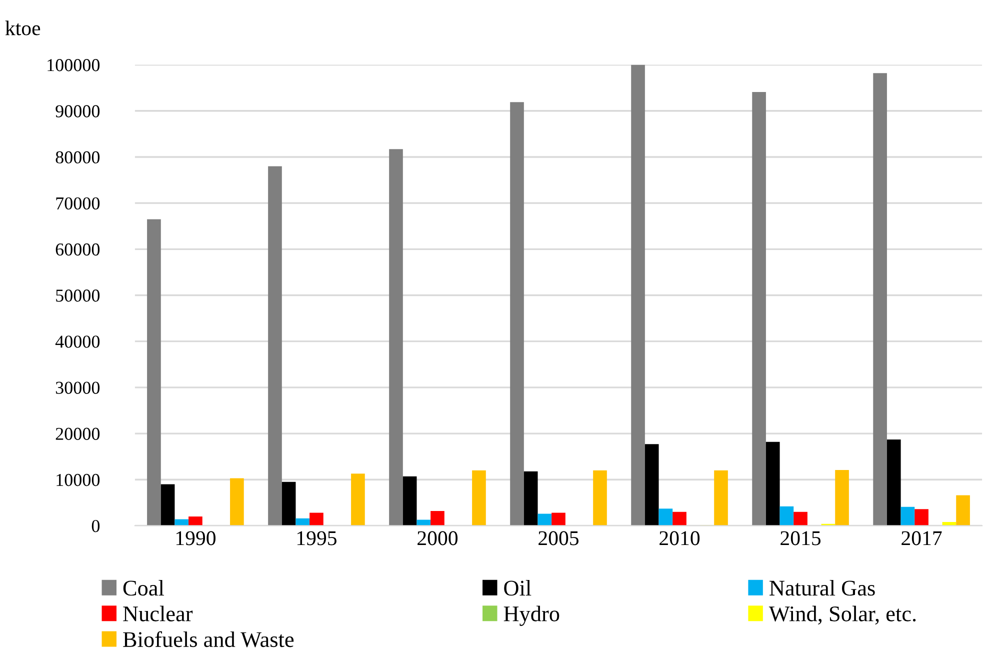  What do you see at coordinates (78, 480) in the screenshot?
I see `y-tick-label: 10000` at bounding box center [78, 480].